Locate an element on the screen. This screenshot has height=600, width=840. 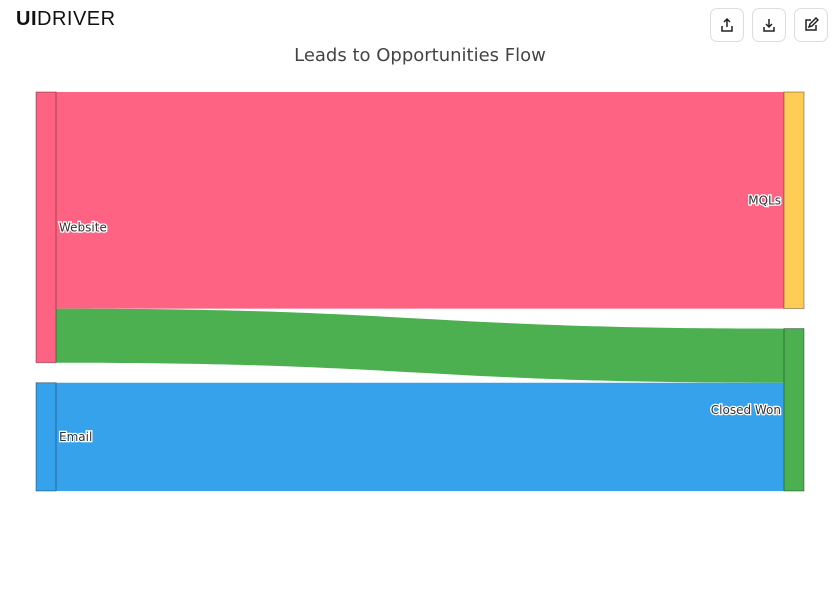
node-label-website: Website is located at coordinates (83, 227).